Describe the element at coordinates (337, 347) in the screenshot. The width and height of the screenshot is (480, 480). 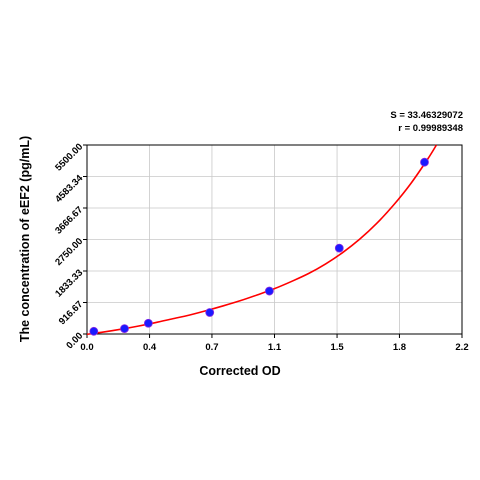
I see `x-tick-label: 1.5` at that location.